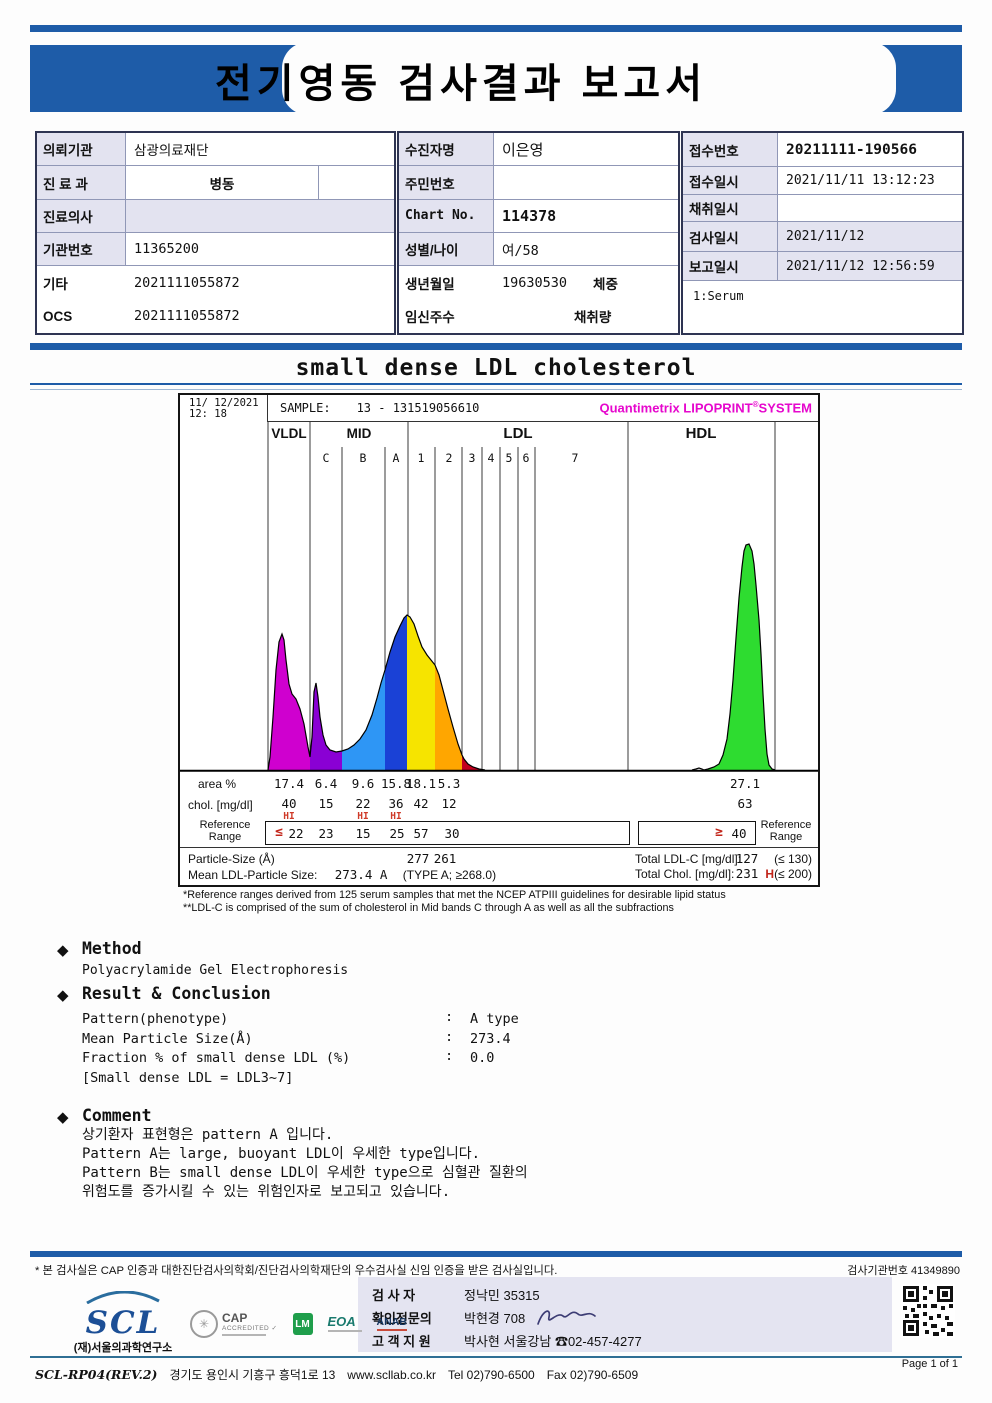 This screenshot has width=992, height=1403. Describe the element at coordinates (215, 316) in the screenshot. I see `table-row: OCS 2021111055872` at that location.